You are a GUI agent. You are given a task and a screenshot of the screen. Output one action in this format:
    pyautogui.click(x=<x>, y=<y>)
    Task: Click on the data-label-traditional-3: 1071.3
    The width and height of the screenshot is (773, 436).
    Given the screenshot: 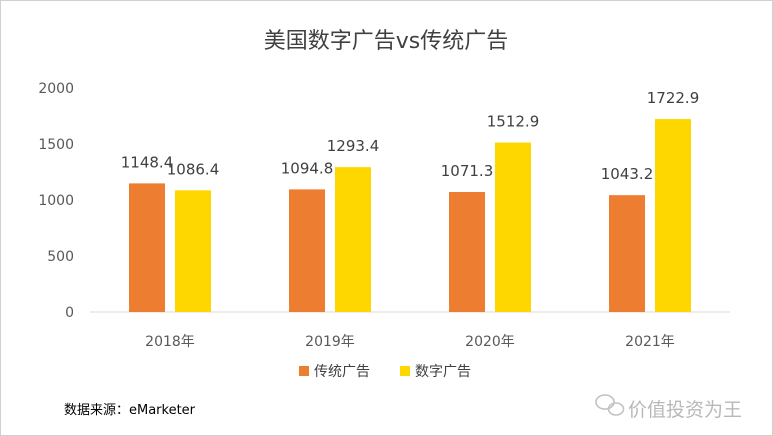 What is the action you would take?
    pyautogui.click(x=467, y=171)
    